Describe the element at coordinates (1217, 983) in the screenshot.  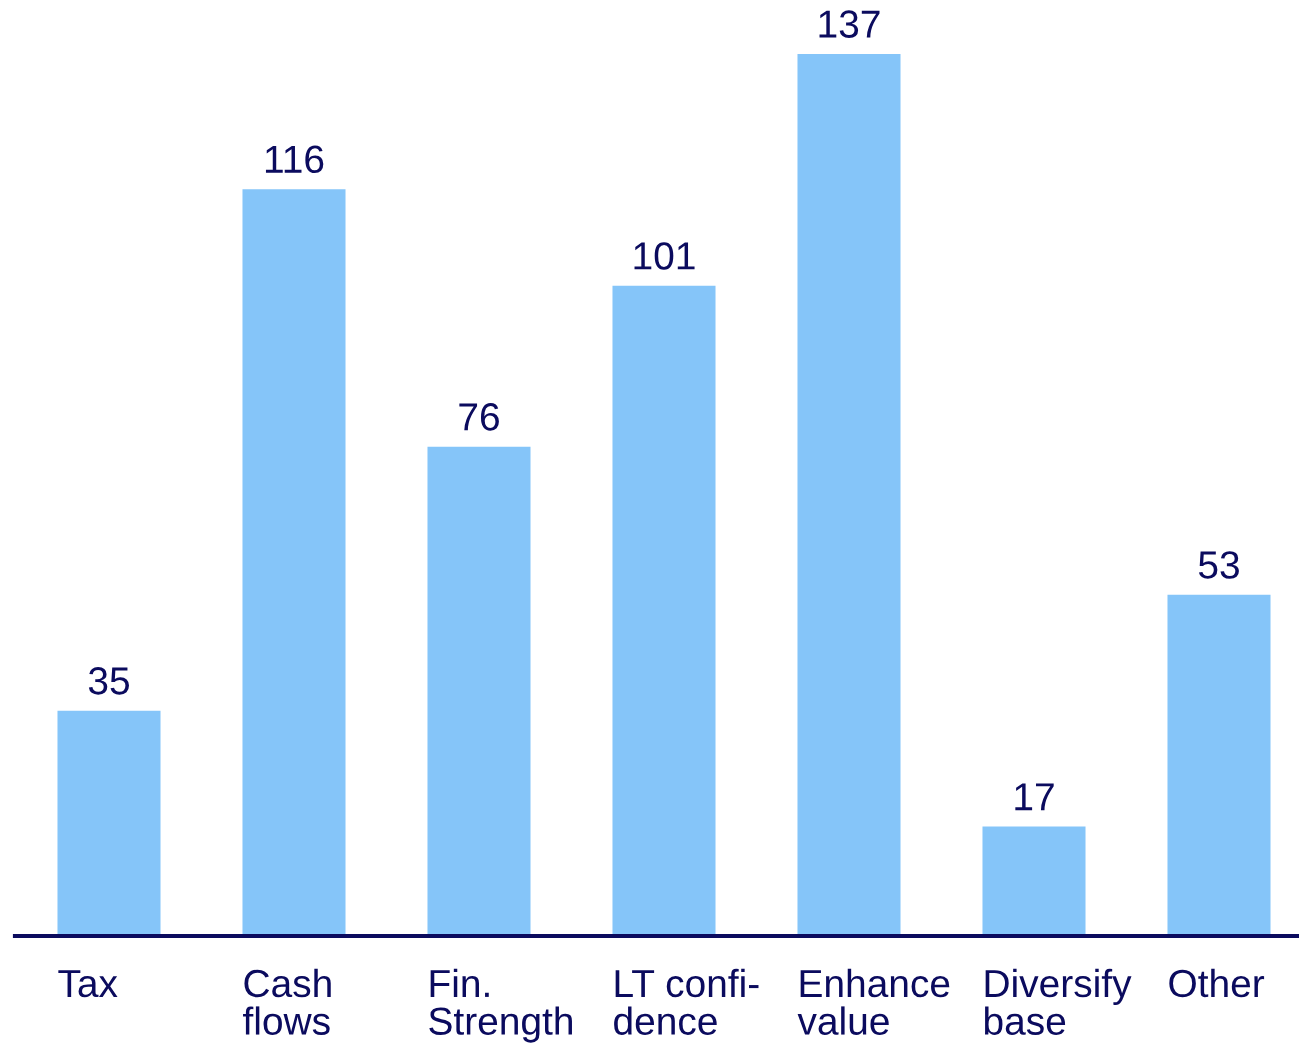
I see `x-tick-label: Other` at that location.